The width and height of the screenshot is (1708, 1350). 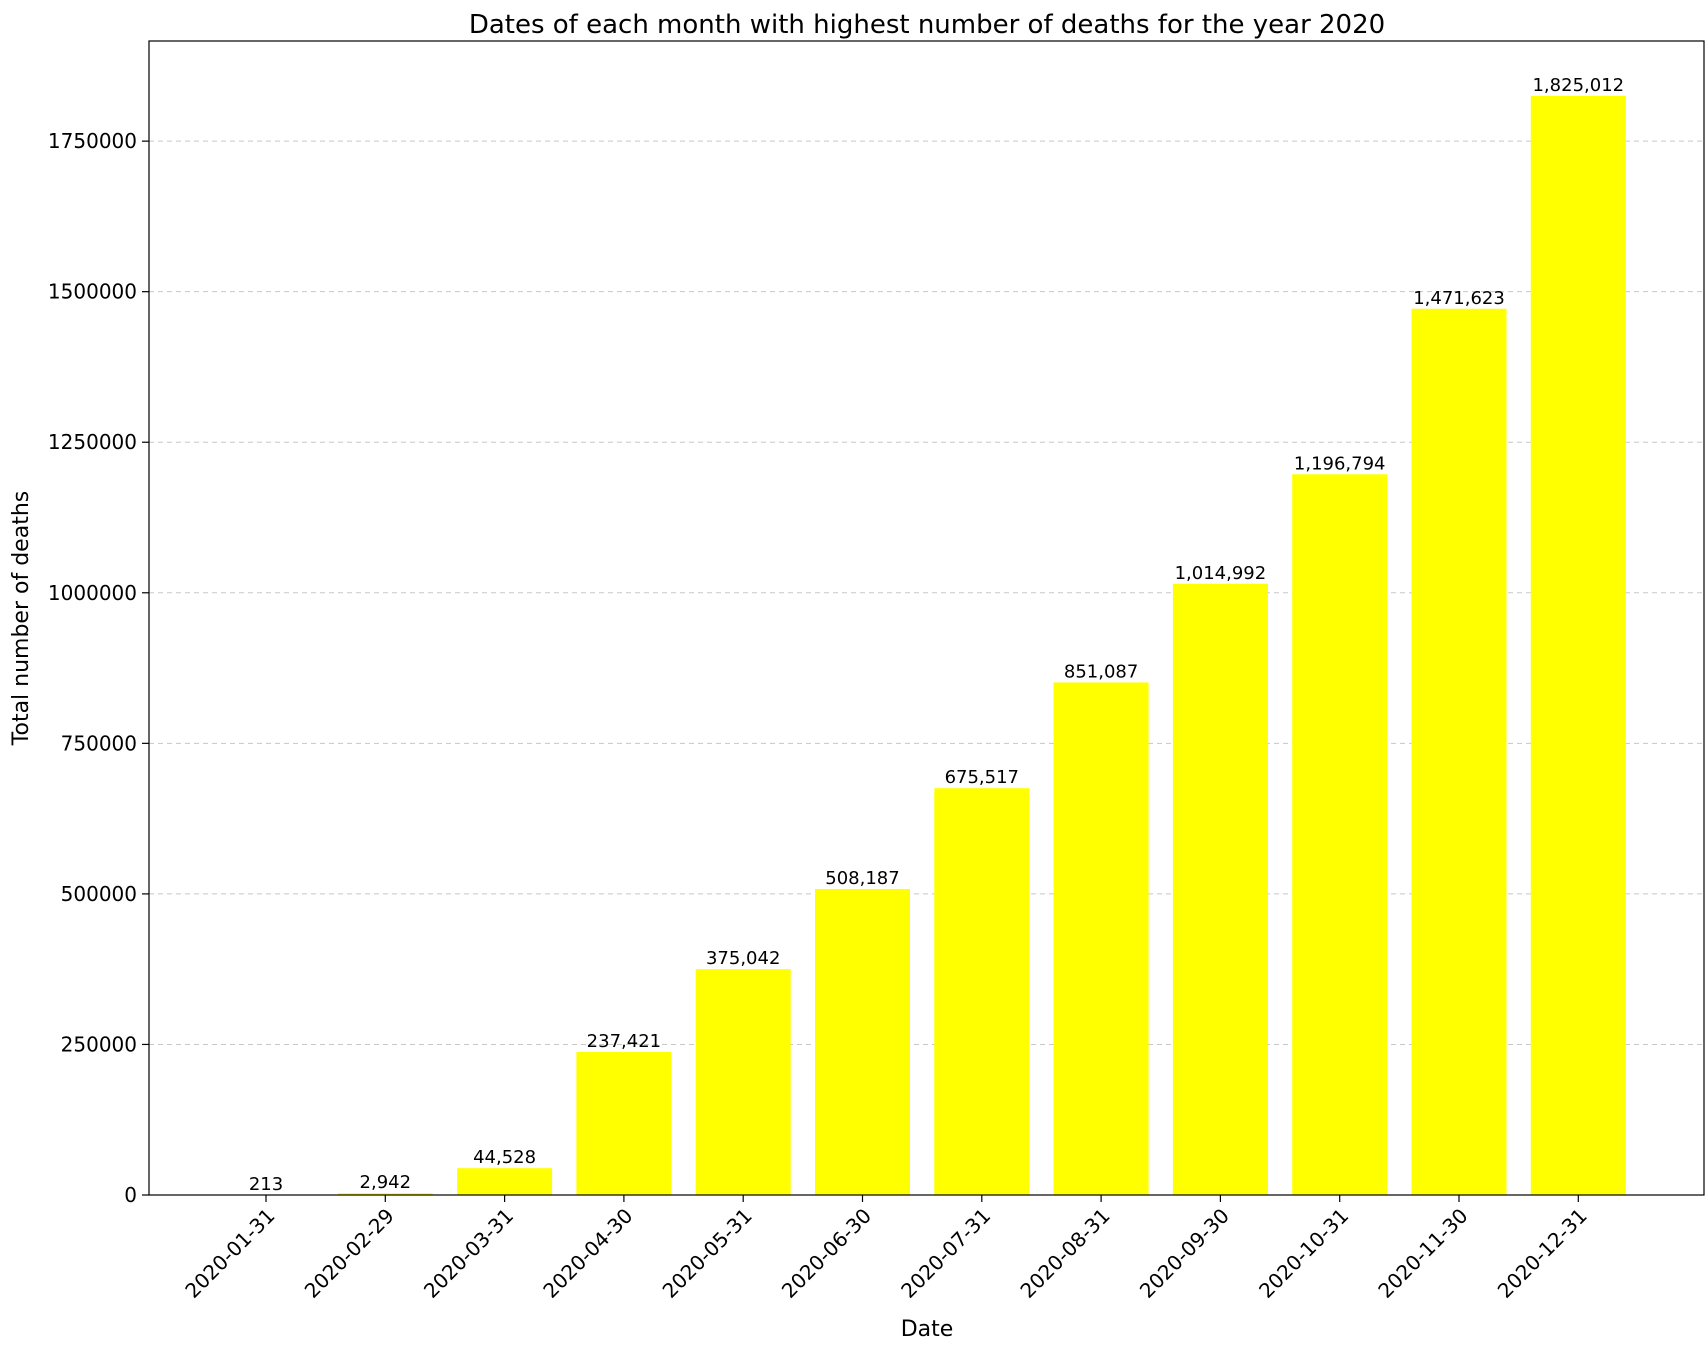 What do you see at coordinates (624, 1041) in the screenshot?
I see `bar-value-label: 237,421` at bounding box center [624, 1041].